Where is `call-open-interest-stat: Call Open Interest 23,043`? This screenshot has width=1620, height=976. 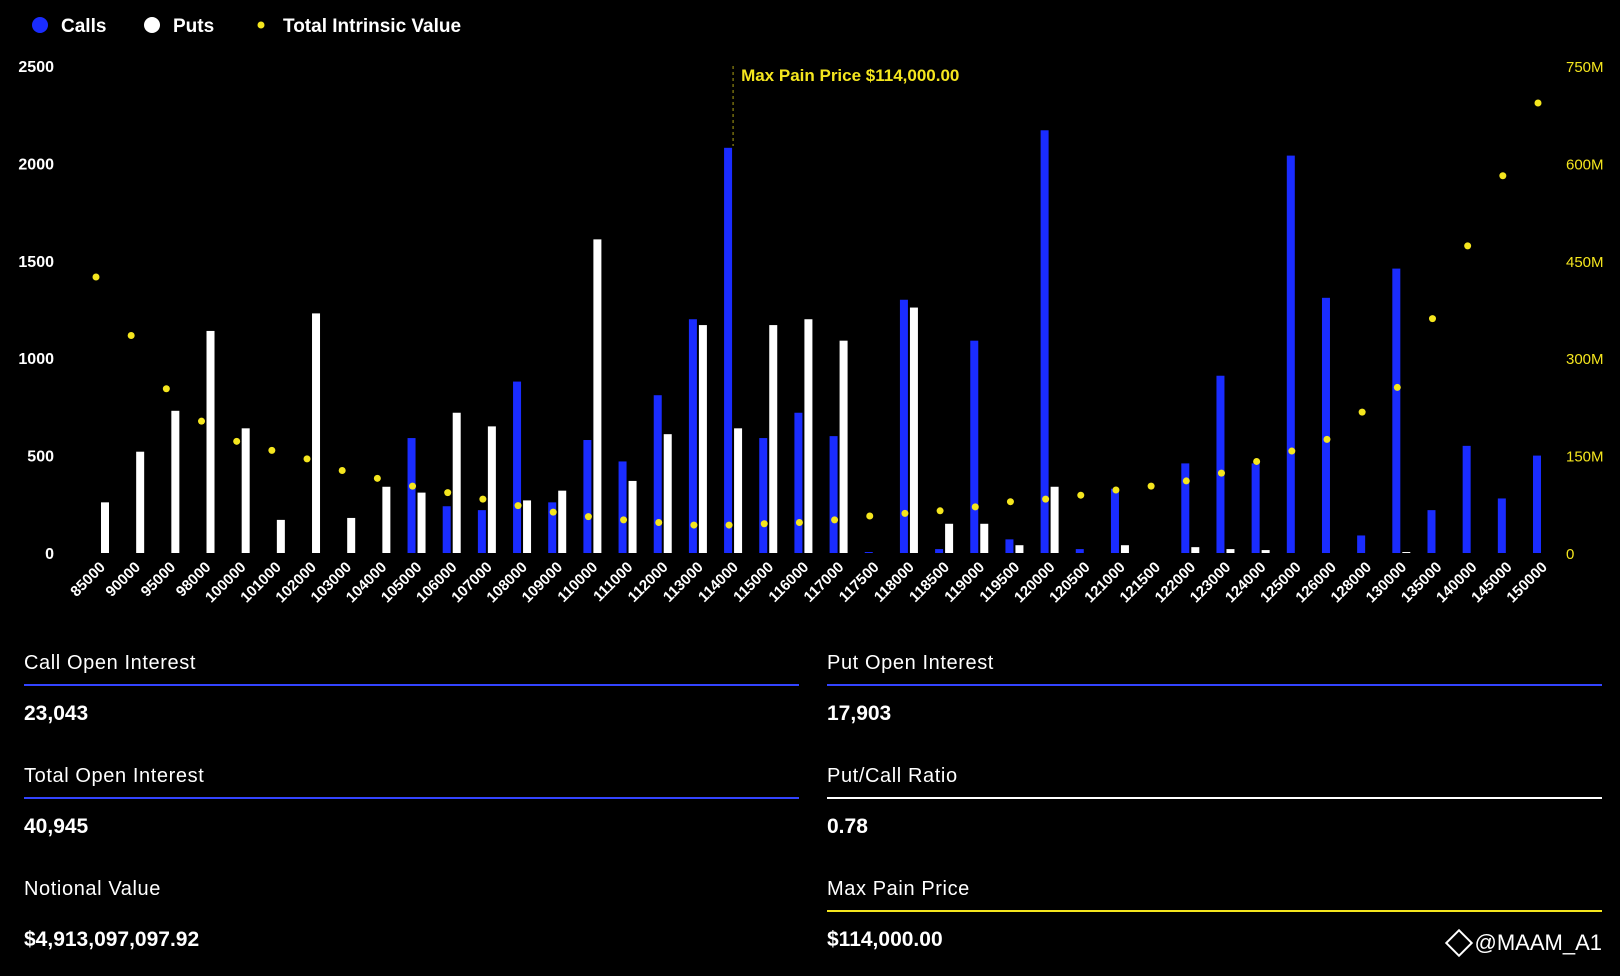 call-open-interest-stat: Call Open Interest 23,043 is located at coordinates (411, 689).